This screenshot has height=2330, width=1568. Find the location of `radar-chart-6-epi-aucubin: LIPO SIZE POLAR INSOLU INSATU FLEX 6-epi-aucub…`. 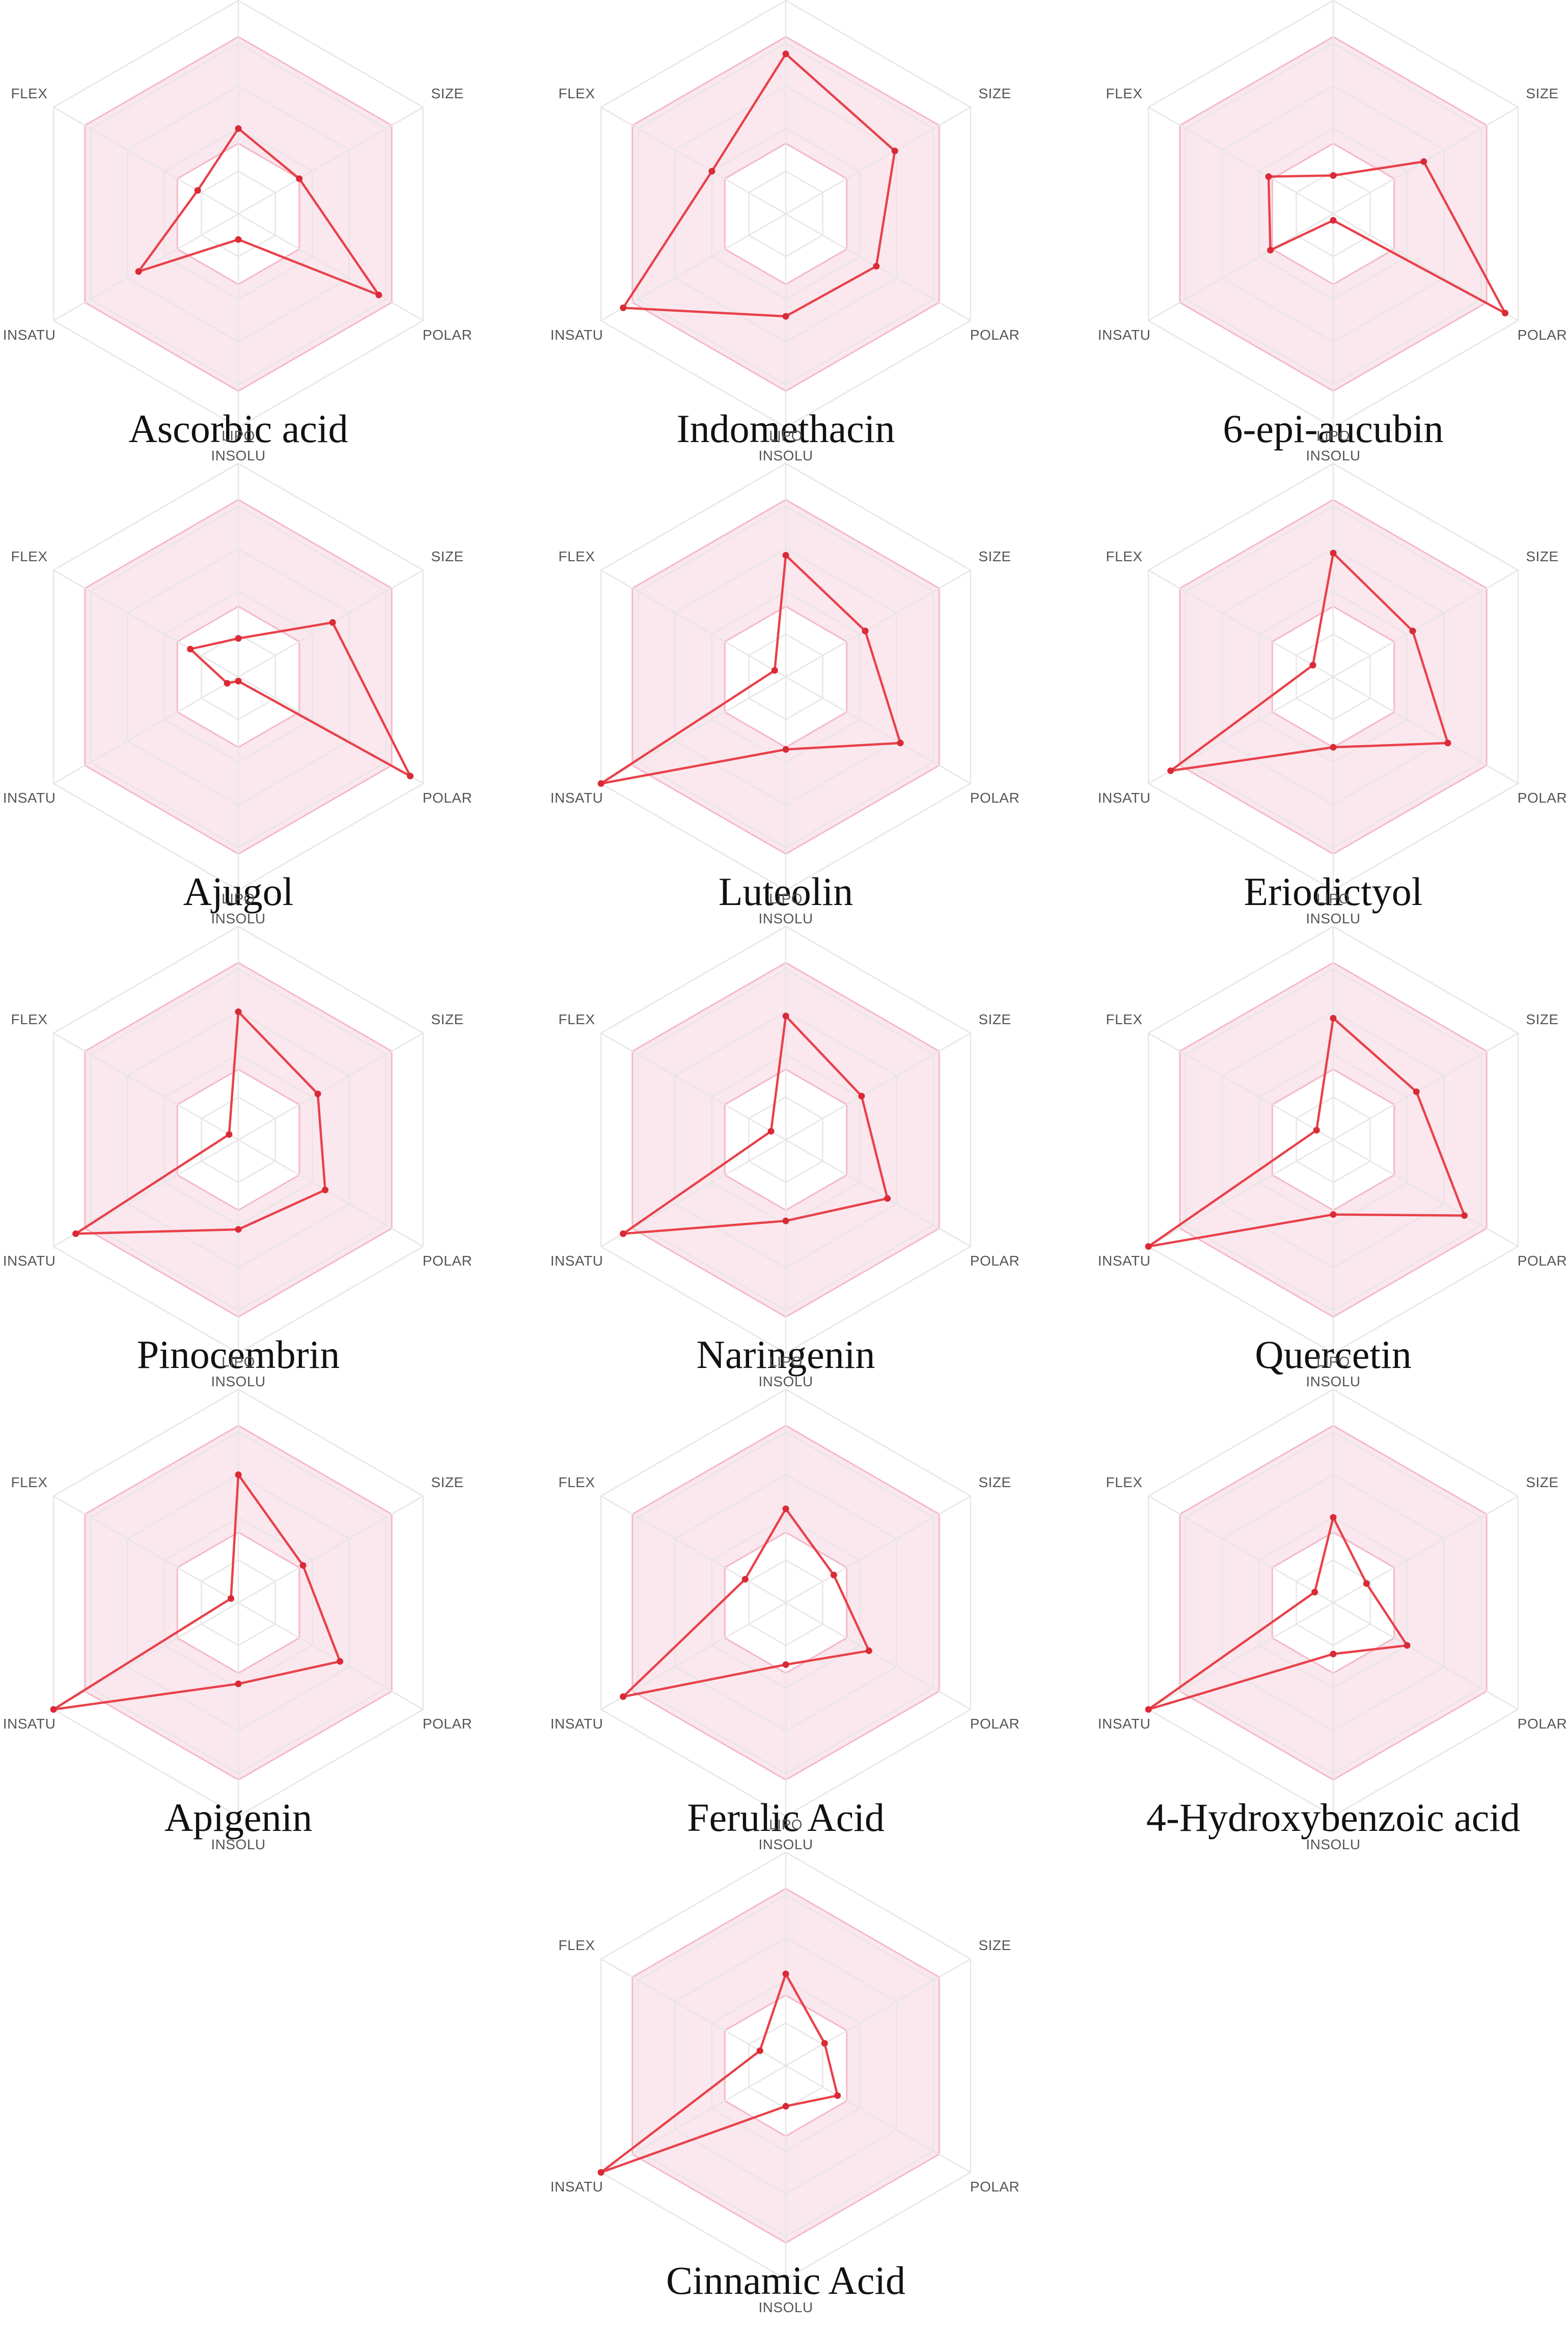

radar-chart-6-epi-aucubin: LIPO SIZE POLAR INSOLU INSATU FLEX 6-epi-aucub… is located at coordinates (1332, 231).